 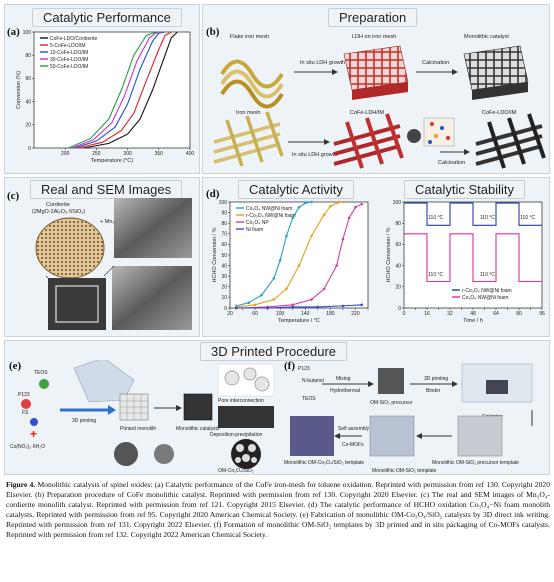 What do you see at coordinates (24, 395) in the screenshot?
I see `label-p123: P123` at bounding box center [24, 395].